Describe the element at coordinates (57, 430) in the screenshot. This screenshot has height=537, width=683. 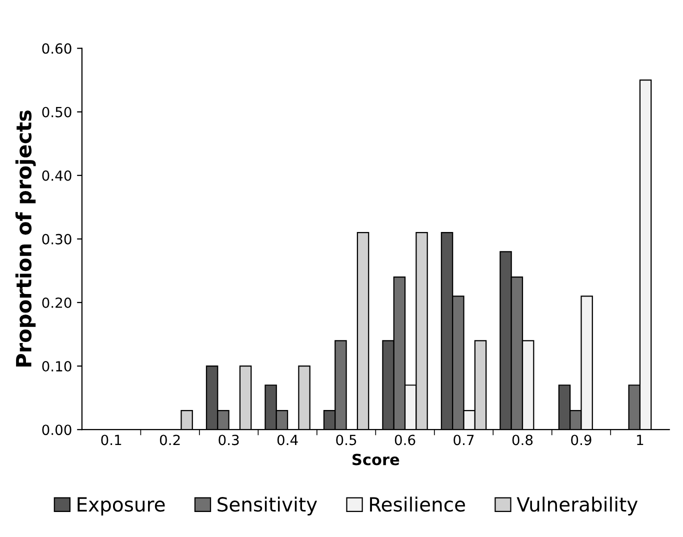
I see `y-tick-label: 0.00` at that location.